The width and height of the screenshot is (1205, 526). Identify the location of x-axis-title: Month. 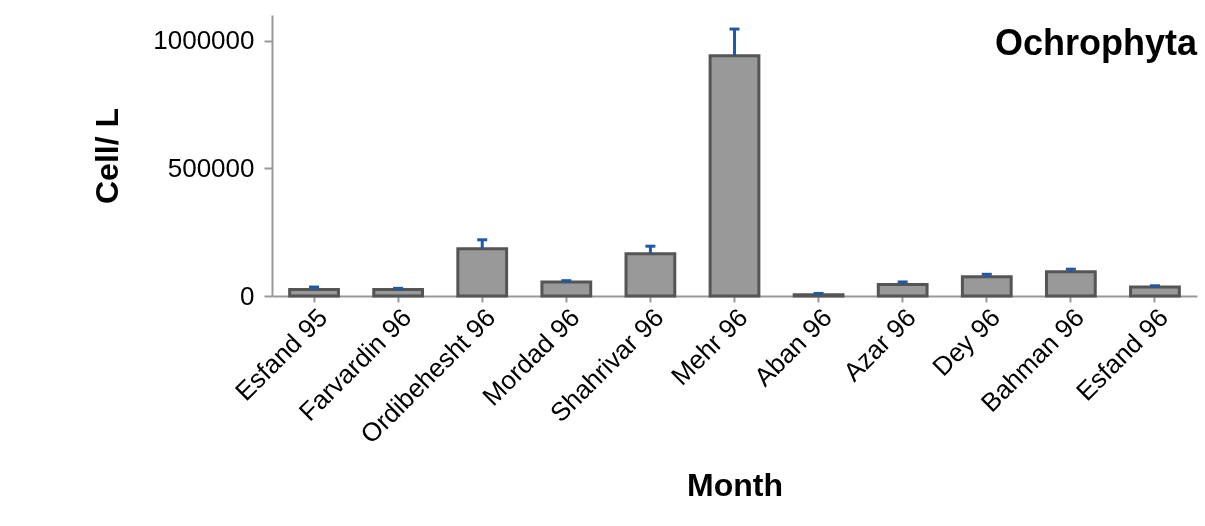
(735, 484).